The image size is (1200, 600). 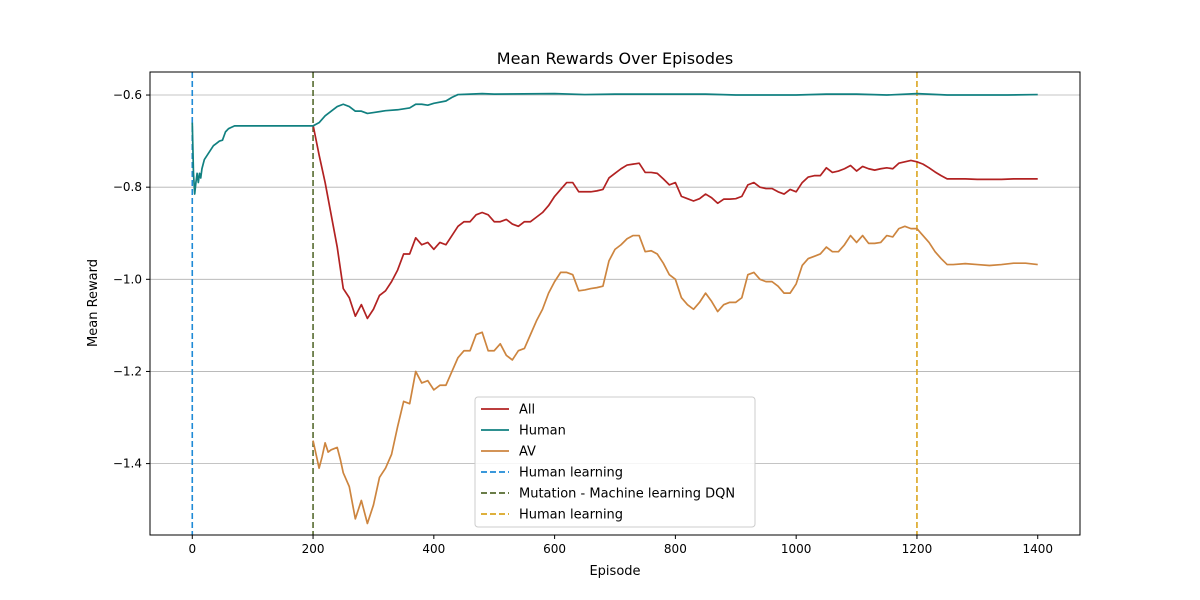 I want to click on x-tick-label: 1000, so click(x=796, y=549).